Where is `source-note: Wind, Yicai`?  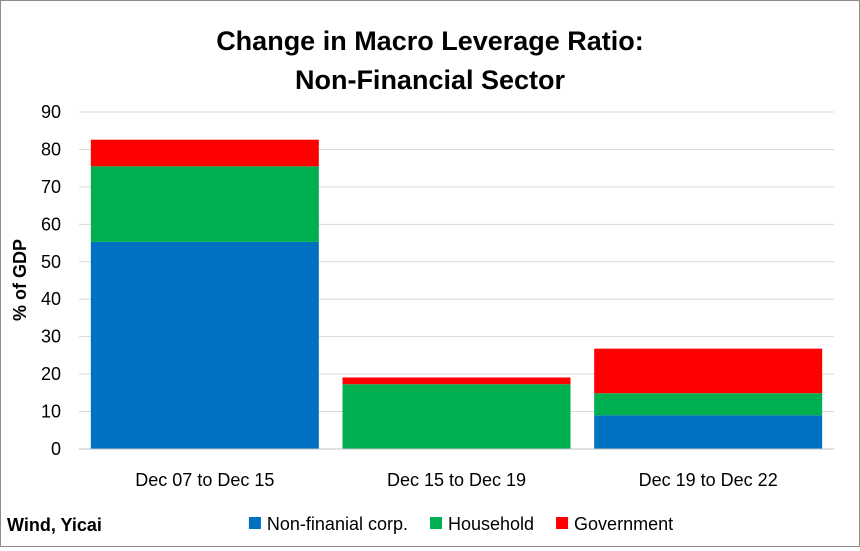 source-note: Wind, Yicai is located at coordinates (54, 525).